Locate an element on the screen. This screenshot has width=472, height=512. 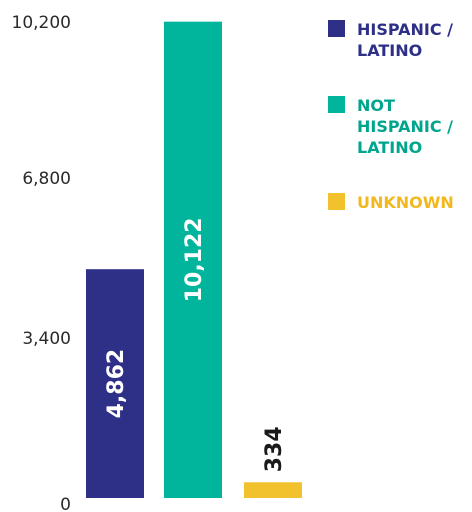
bar-value-label: 10,122 is located at coordinates (194, 259).